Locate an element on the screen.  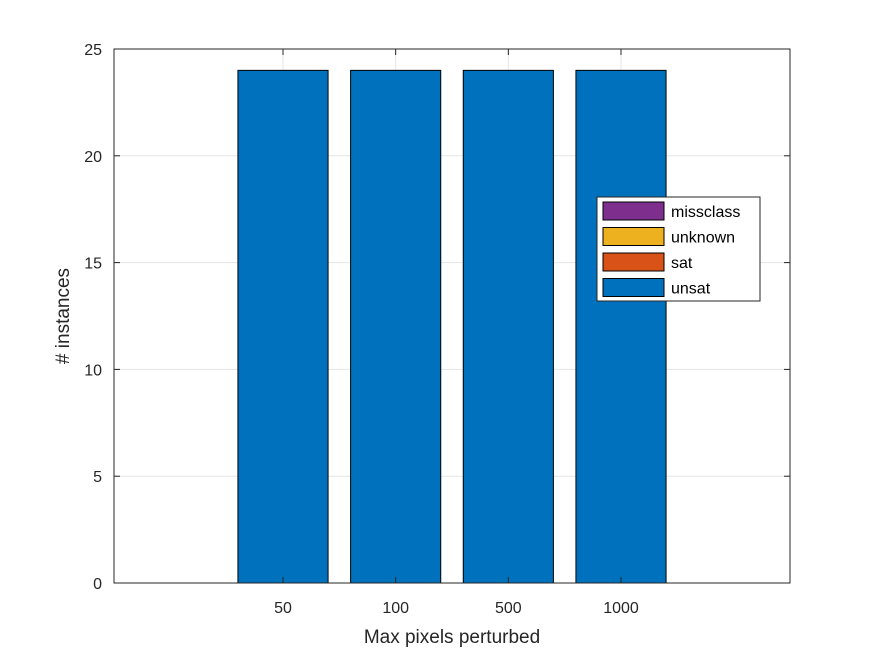
legend-label-missclass: missclass is located at coordinates (705, 212).